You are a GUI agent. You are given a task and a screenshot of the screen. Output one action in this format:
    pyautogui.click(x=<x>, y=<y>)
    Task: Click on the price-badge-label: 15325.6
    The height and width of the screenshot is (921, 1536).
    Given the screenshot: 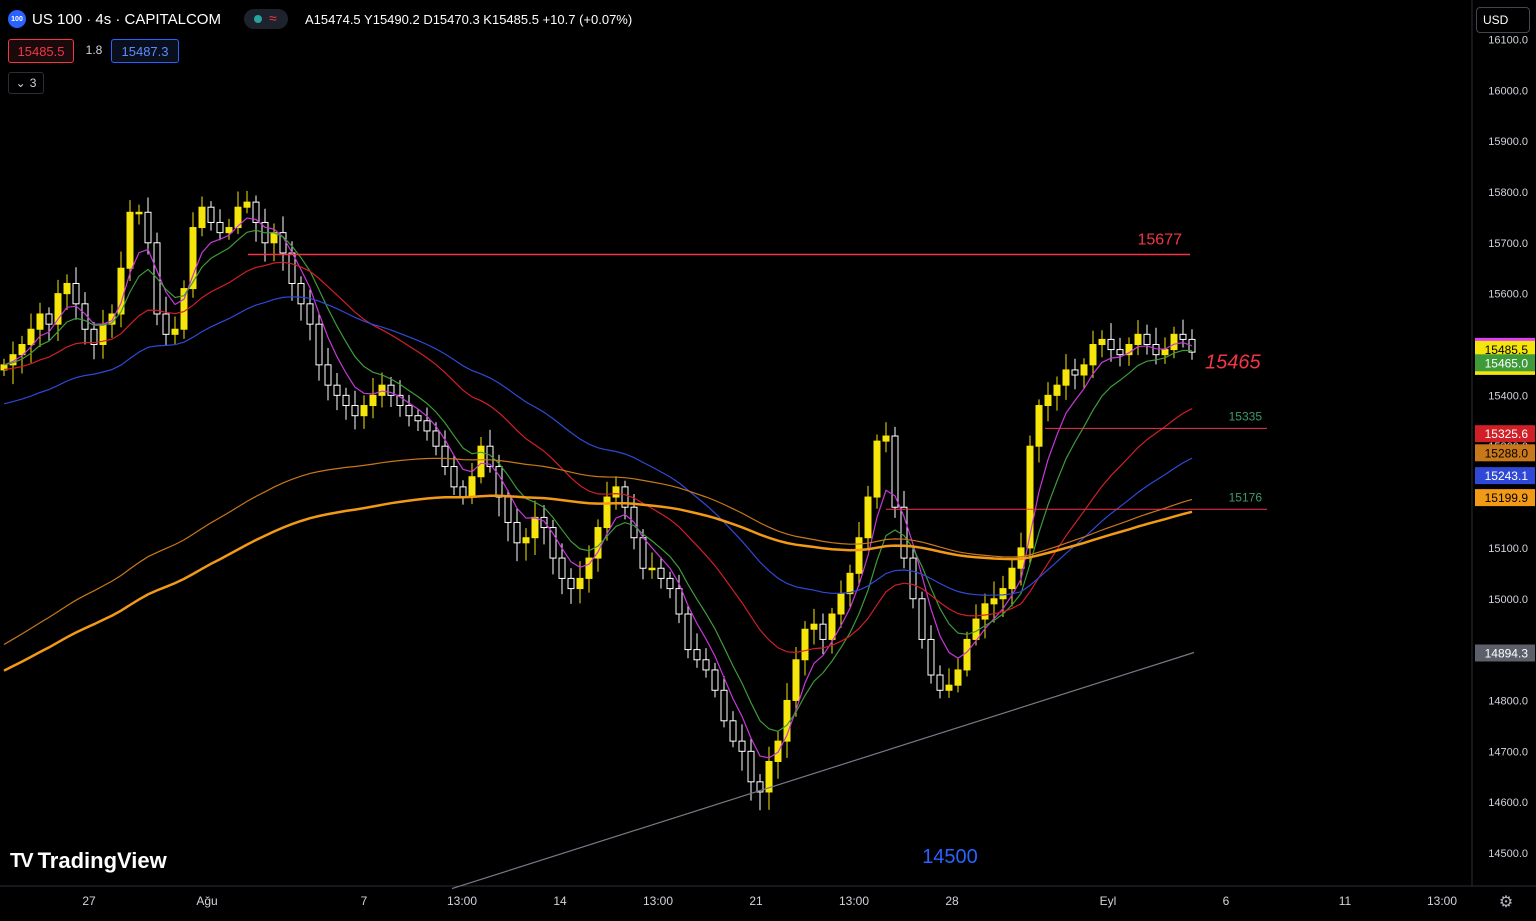 What is the action you would take?
    pyautogui.click(x=1507, y=434)
    